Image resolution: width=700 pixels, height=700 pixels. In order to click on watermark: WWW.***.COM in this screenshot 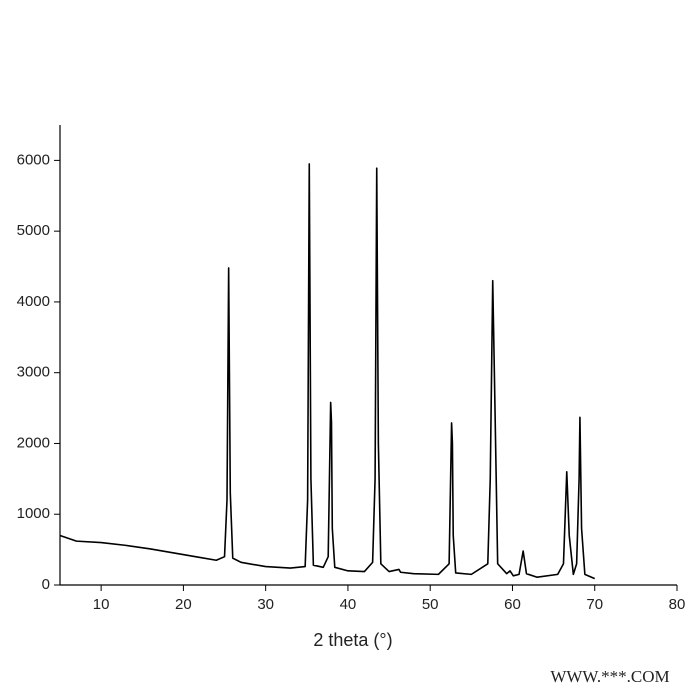, I will do `click(609, 676)`.